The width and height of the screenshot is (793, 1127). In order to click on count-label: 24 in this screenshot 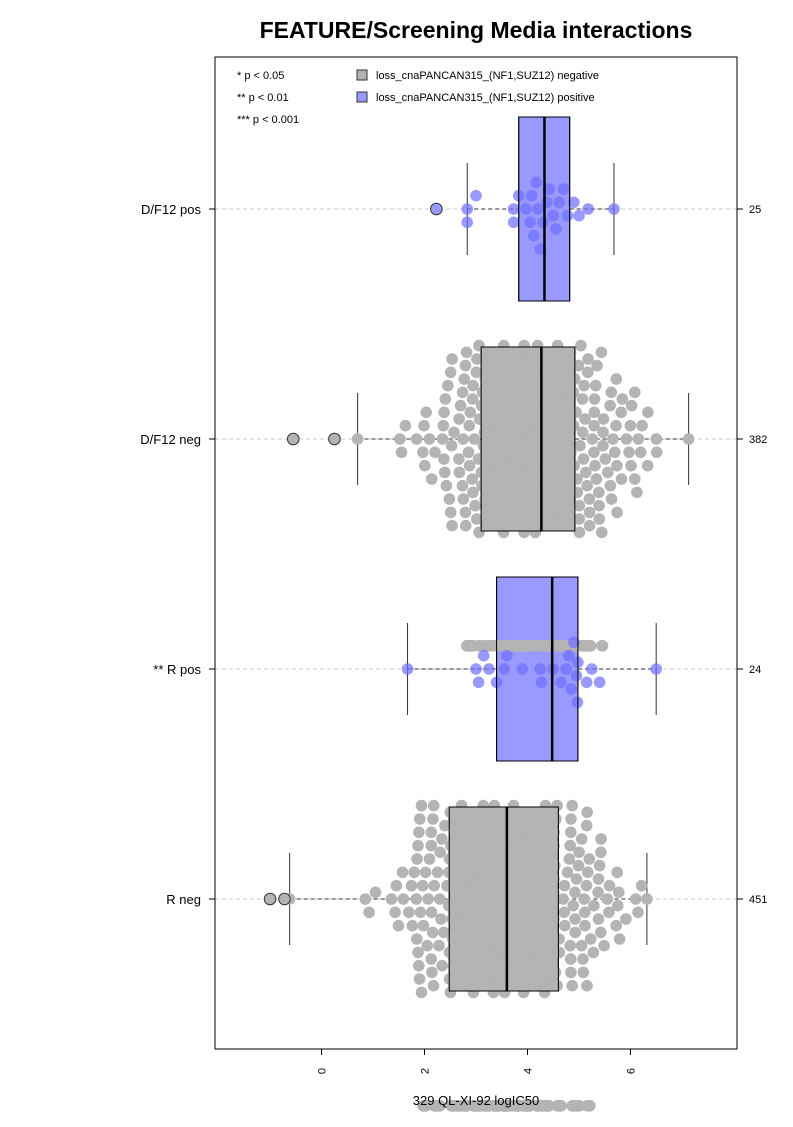, I will do `click(755, 670)`.